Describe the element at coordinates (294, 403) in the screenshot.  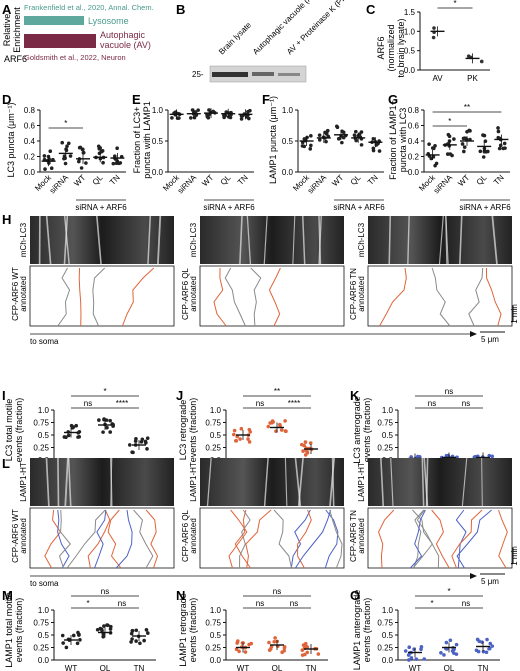
I see `significance-label: ****` at that location.